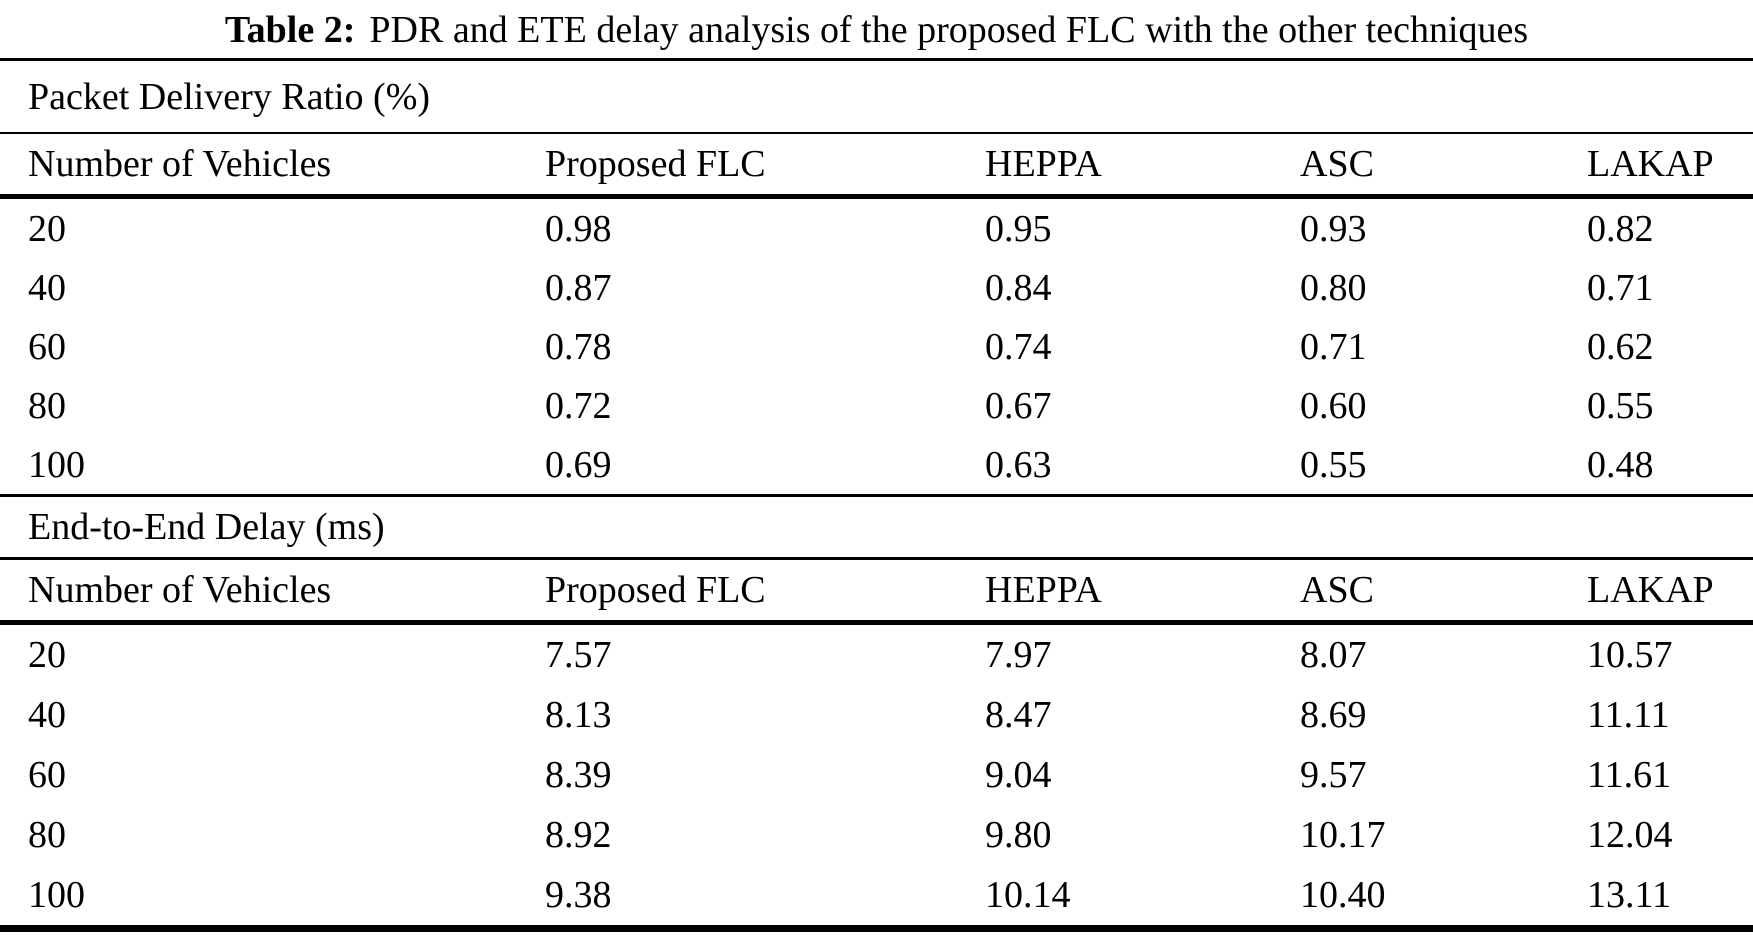 This screenshot has height=937, width=1753. I want to click on section-row-ete: End-to-End Delay (ms), so click(876, 527).